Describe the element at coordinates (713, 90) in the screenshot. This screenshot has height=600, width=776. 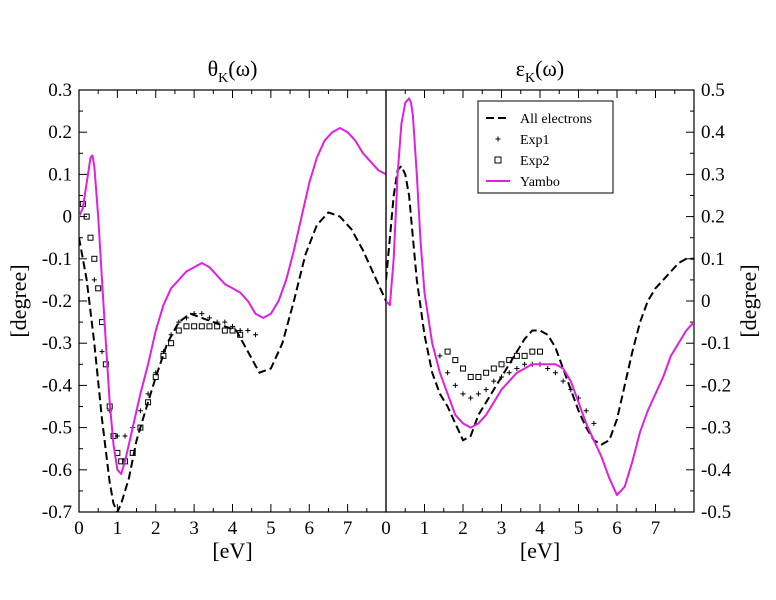
I see `y-tick-label: 0.5` at that location.